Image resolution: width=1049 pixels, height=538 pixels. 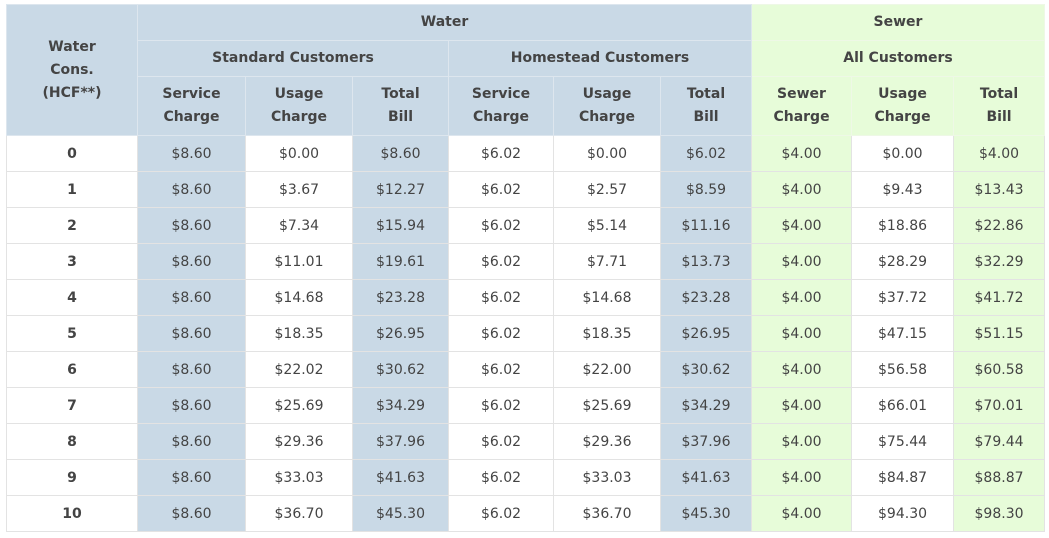 What do you see at coordinates (903, 153) in the screenshot?
I see `sewer-usage-charge-cell: $0.00` at bounding box center [903, 153].